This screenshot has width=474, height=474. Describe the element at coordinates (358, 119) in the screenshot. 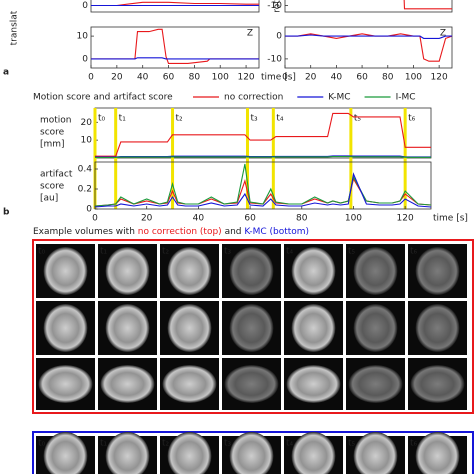

I see `time-marker-label: t₅` at that location.